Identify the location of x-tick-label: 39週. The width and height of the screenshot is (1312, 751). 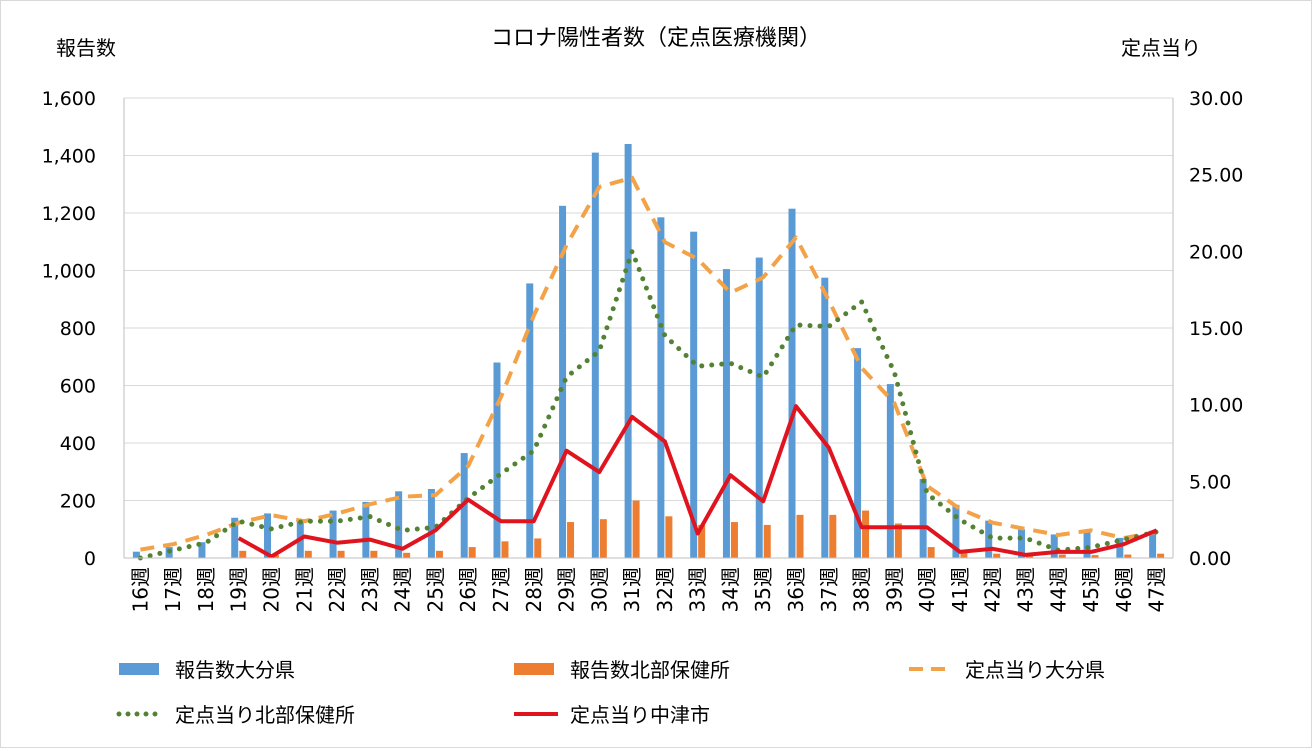
(894, 589).